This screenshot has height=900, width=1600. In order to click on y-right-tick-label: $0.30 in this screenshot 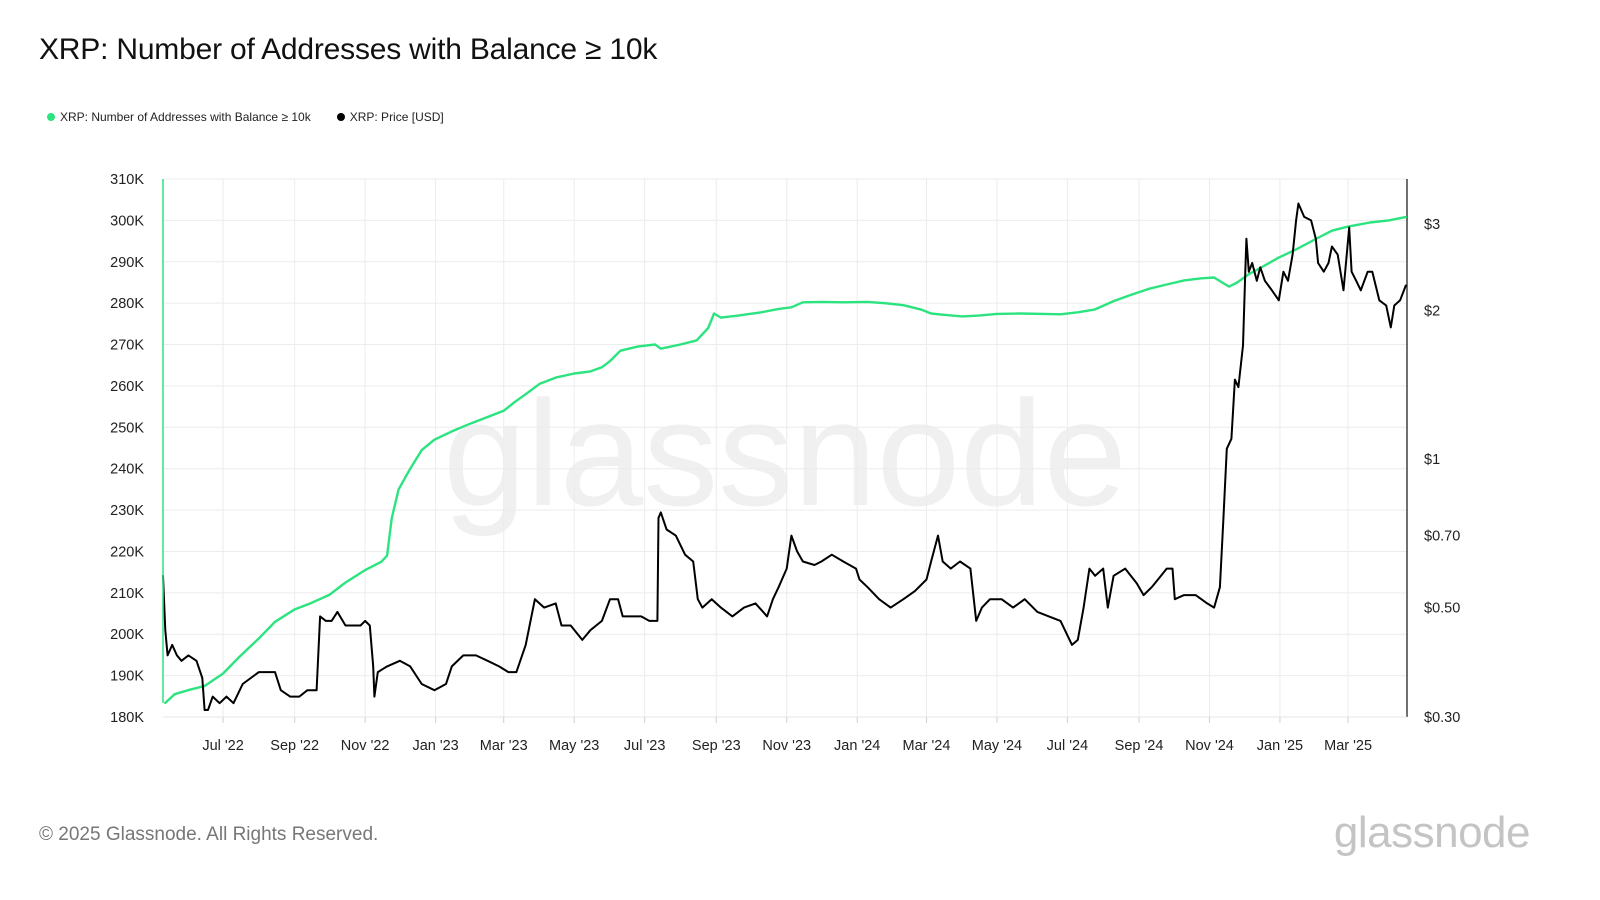, I will do `click(1442, 718)`.